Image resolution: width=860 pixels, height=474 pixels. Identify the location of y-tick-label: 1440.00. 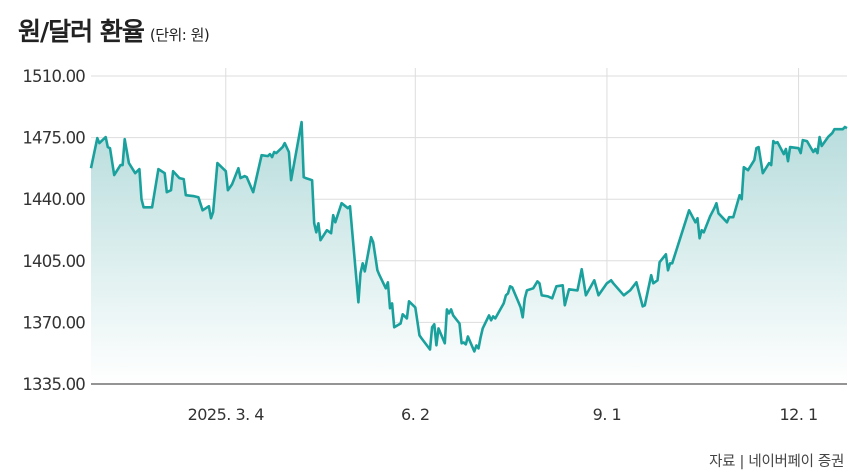
(53, 199).